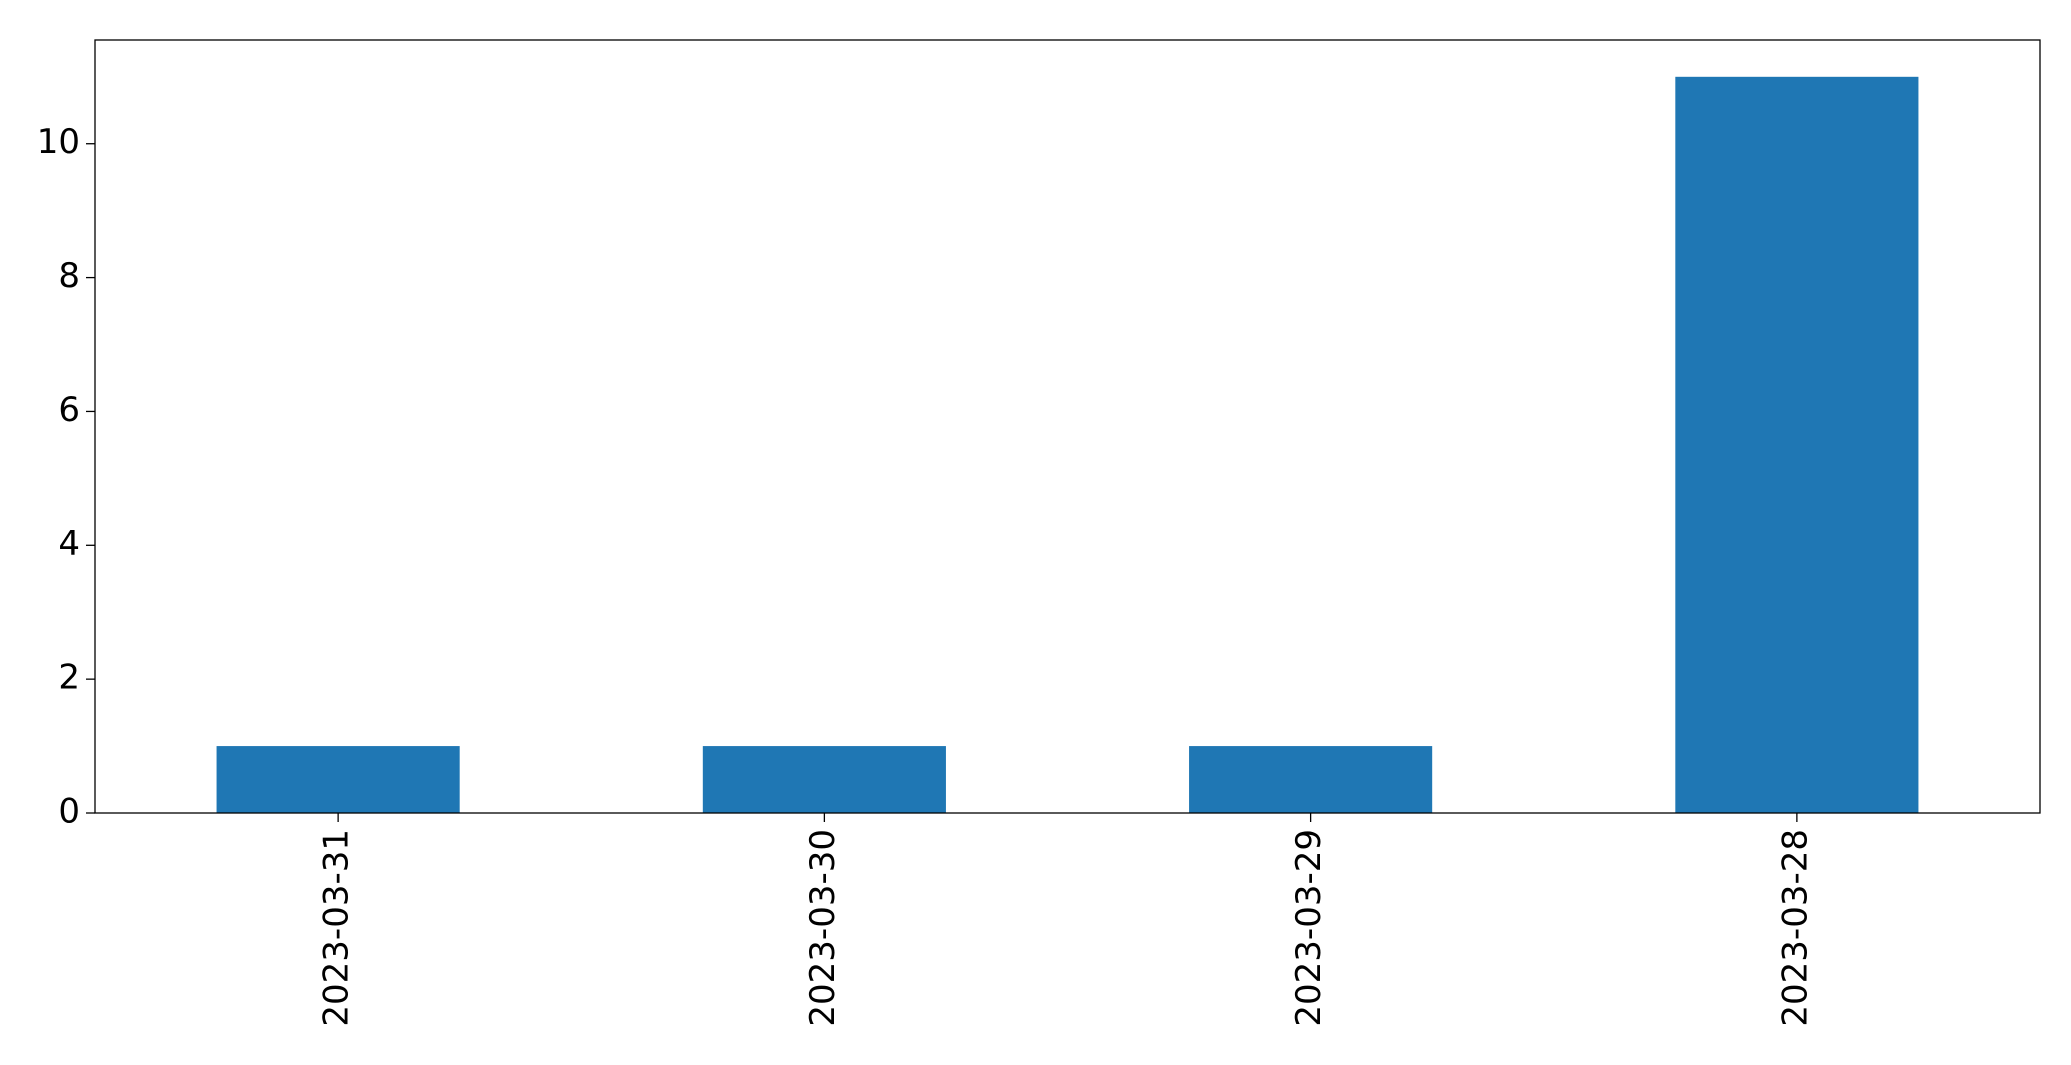 The width and height of the screenshot is (2071, 1065). What do you see at coordinates (1309, 928) in the screenshot?
I see `x-tick-label: 2023-03-29` at bounding box center [1309, 928].